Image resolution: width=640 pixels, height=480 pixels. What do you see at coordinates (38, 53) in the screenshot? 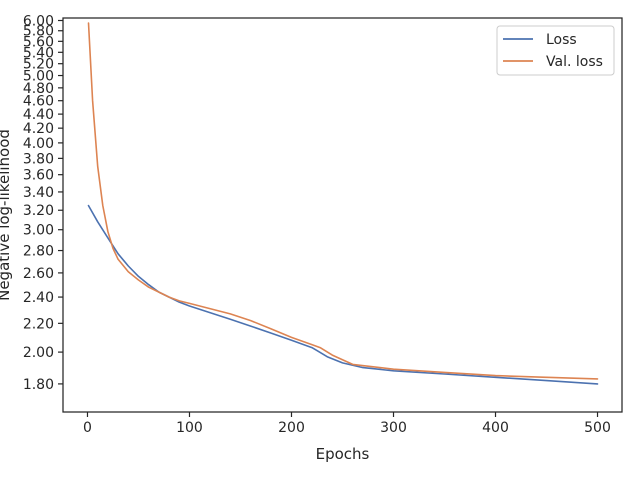
I see `y-tick-label: 5.40` at bounding box center [38, 53].